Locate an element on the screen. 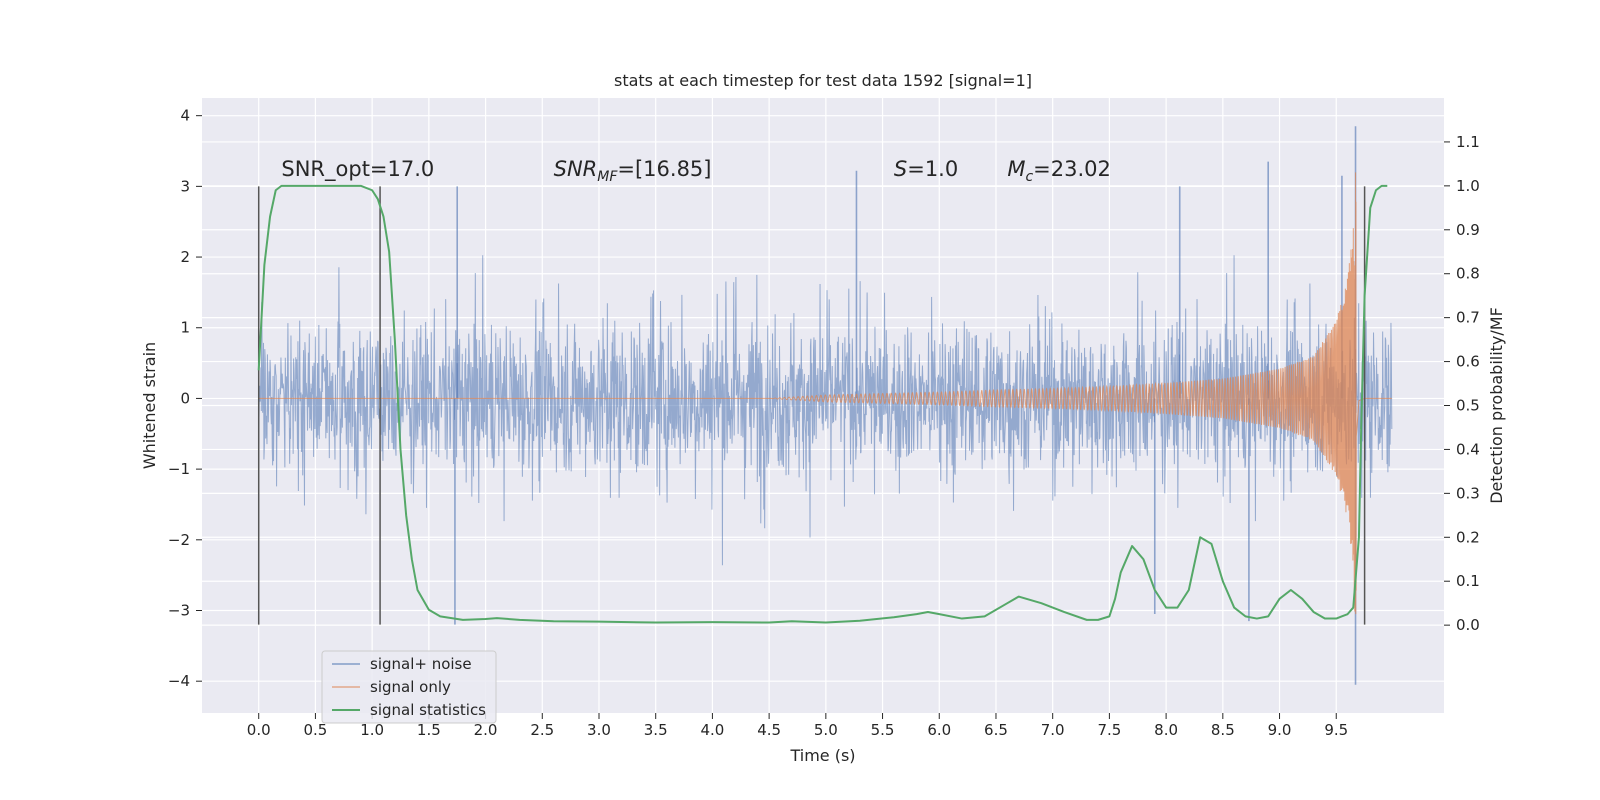 The height and width of the screenshot is (800, 1600). annotation-snr-mf-sub: MF is located at coordinates (607, 177).